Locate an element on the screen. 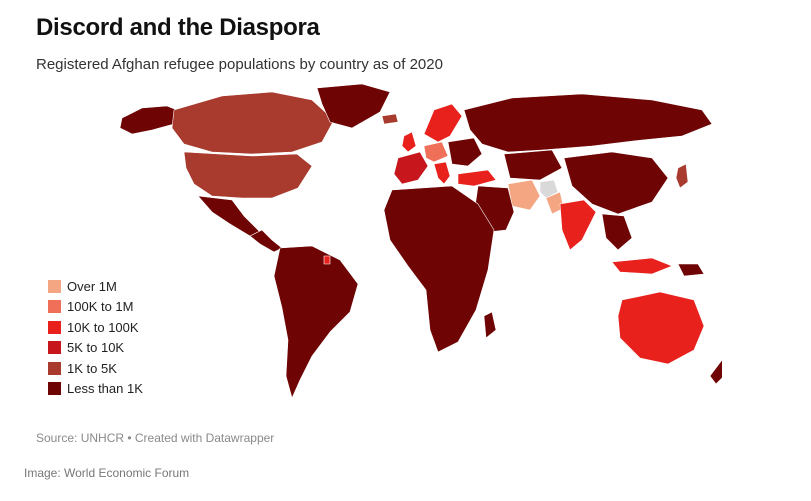 This screenshot has width=811, height=501. region-china is located at coordinates (616, 183).